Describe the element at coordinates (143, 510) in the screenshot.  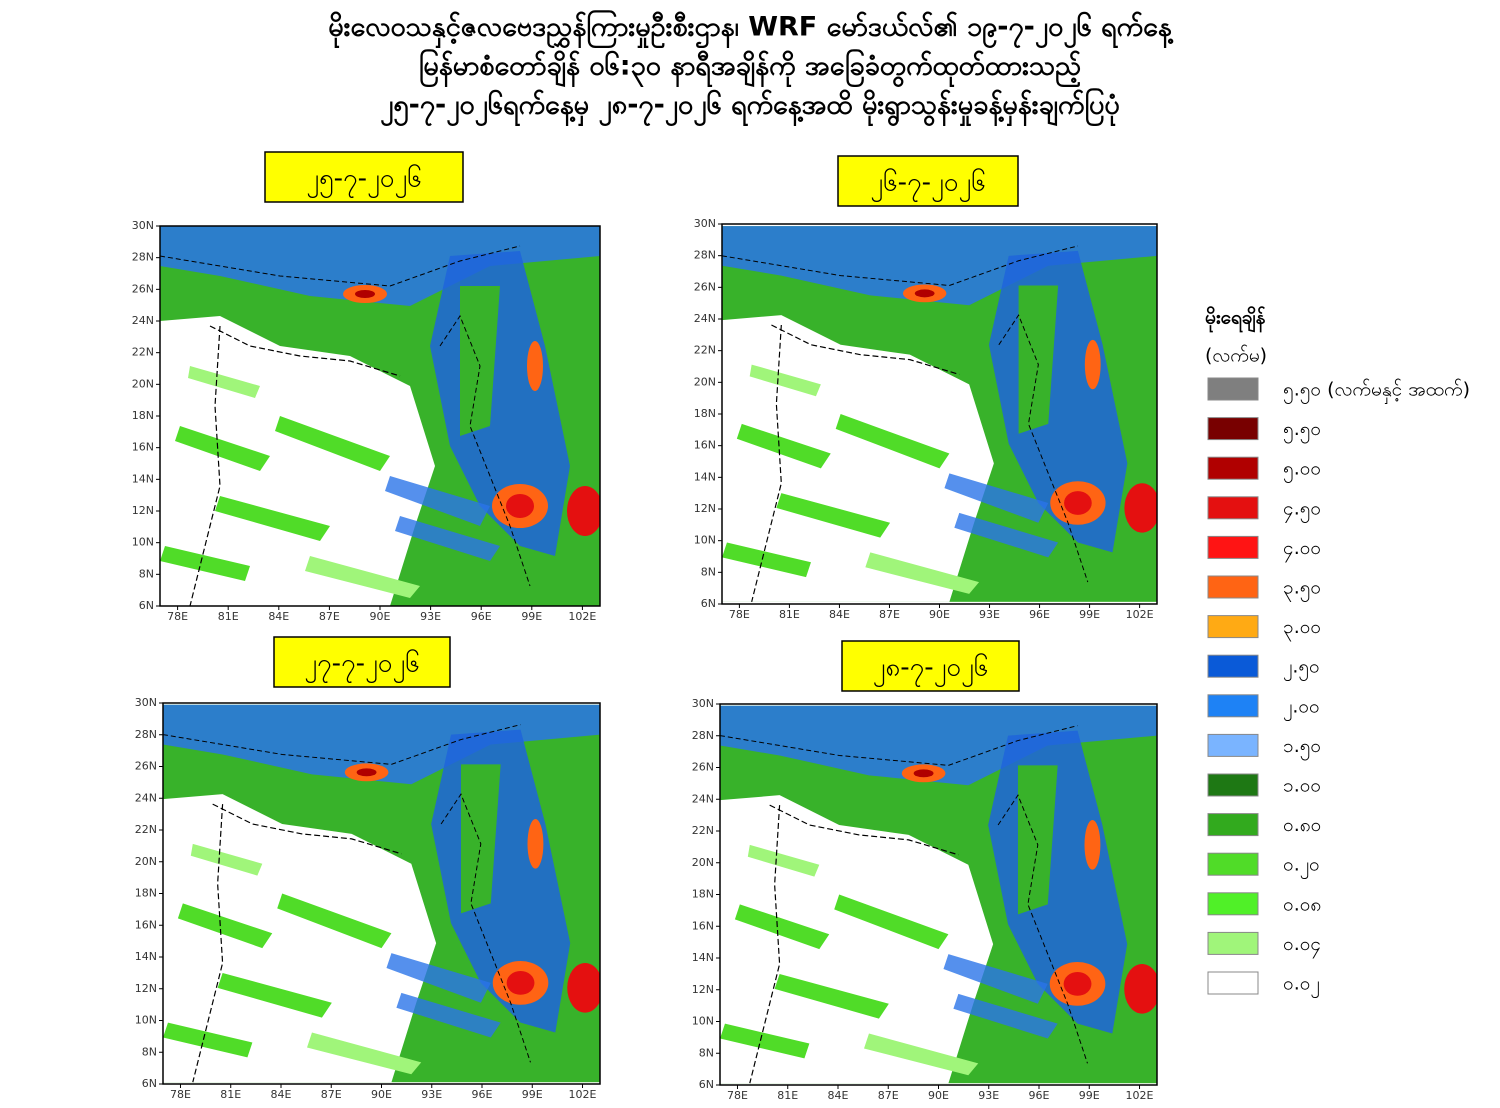
I see `lat-label: 12N` at that location.